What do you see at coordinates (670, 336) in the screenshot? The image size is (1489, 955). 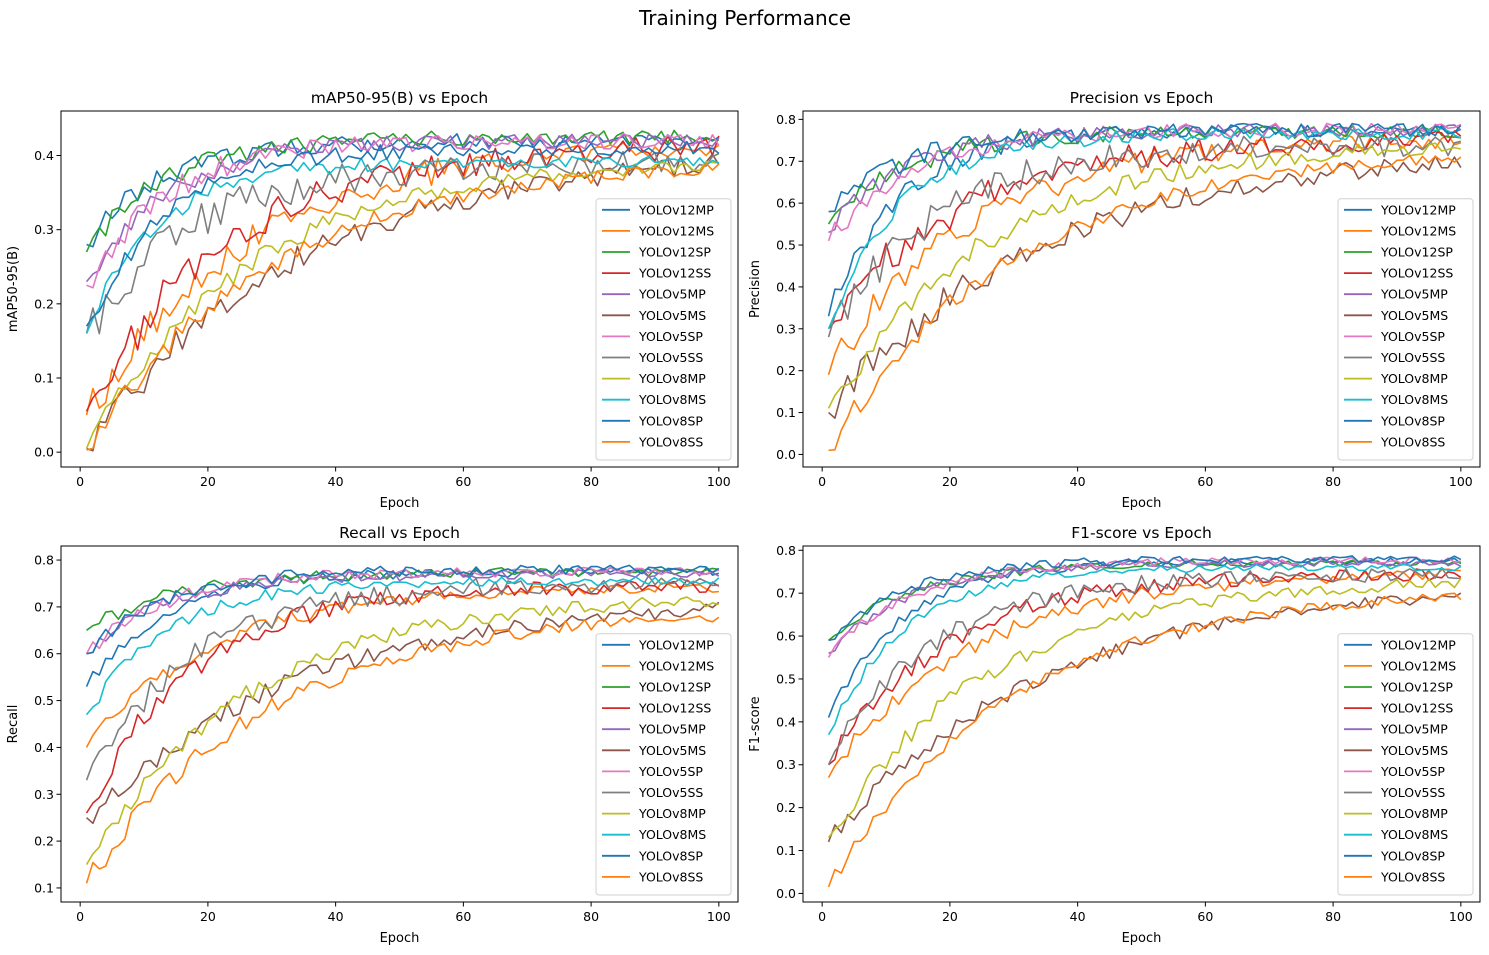 I see `legend-label-yolov5sp: YOLOv5SP` at bounding box center [670, 336].